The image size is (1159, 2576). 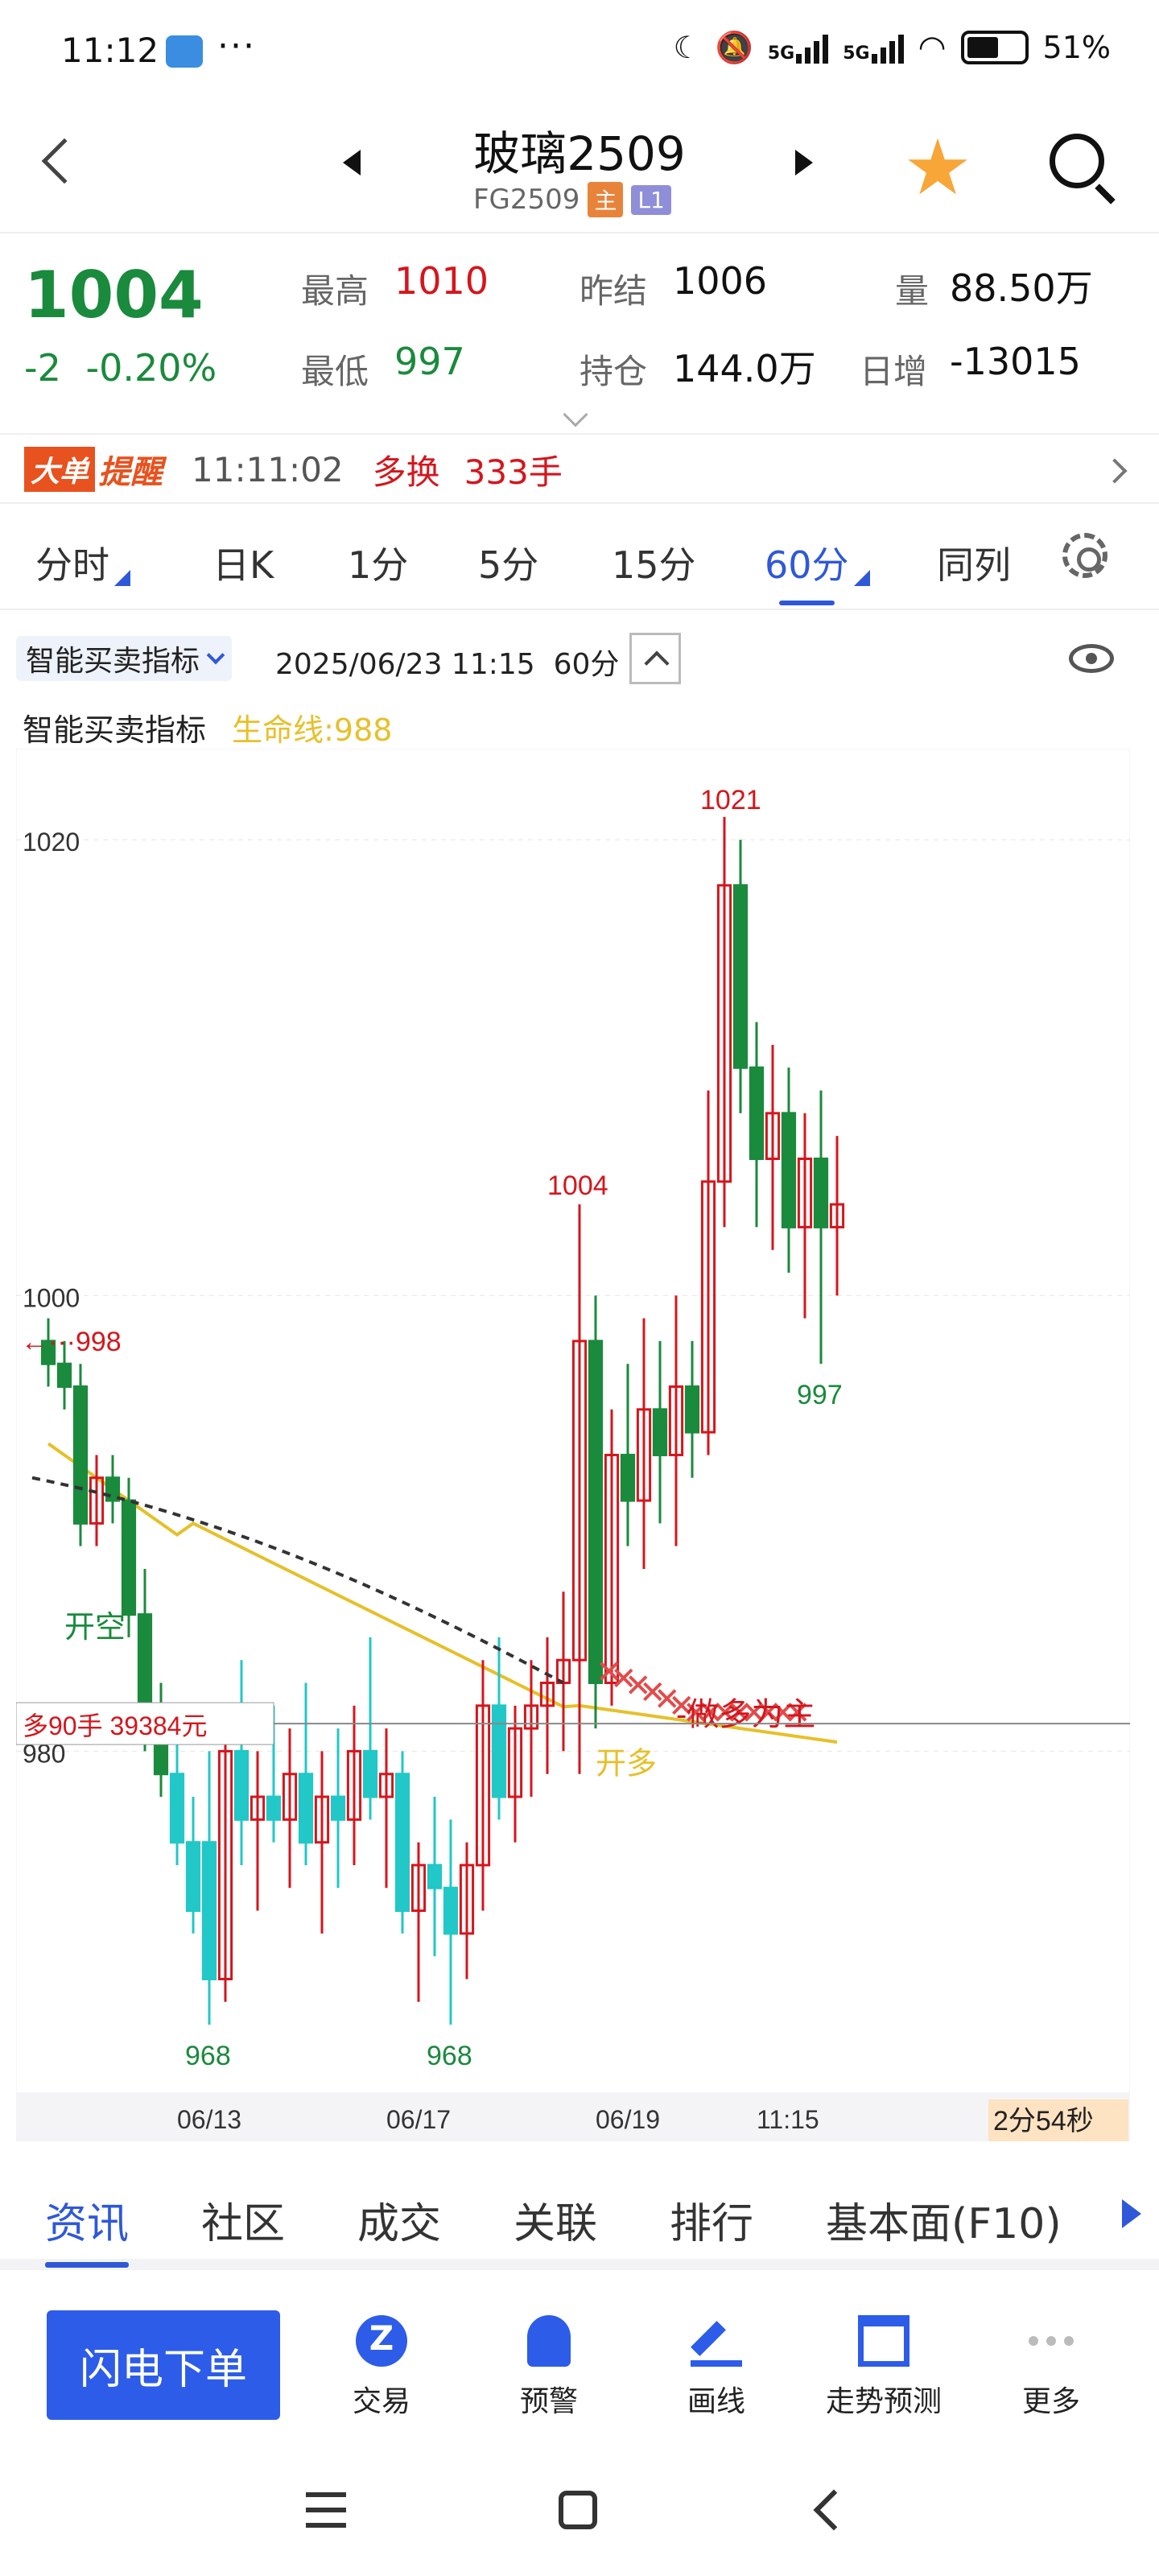 What do you see at coordinates (352, 162) in the screenshot?
I see `prev-contract-icon` at bounding box center [352, 162].